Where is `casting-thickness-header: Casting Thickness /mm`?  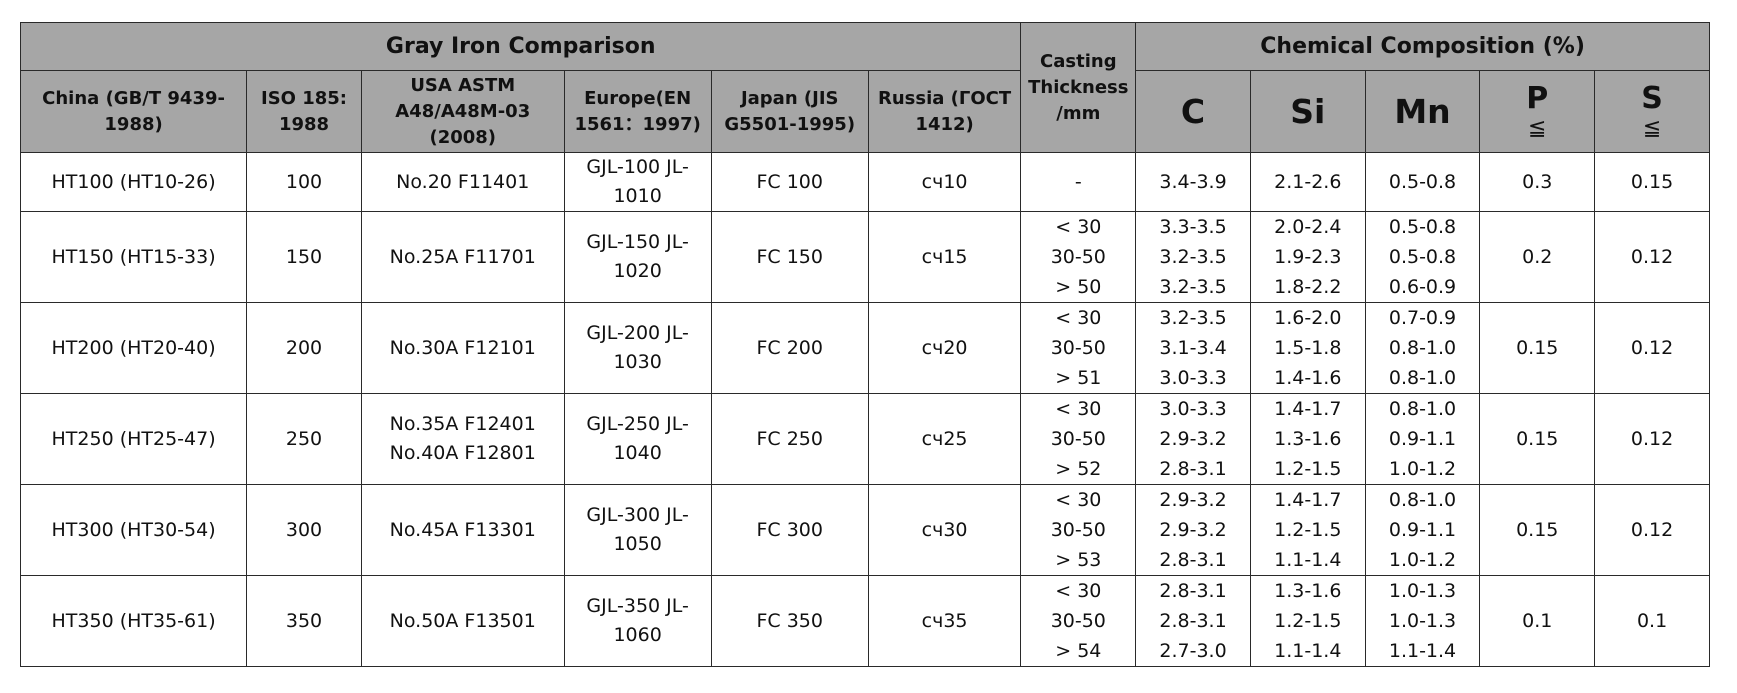 casting-thickness-header: Casting Thickness /mm is located at coordinates (1078, 87).